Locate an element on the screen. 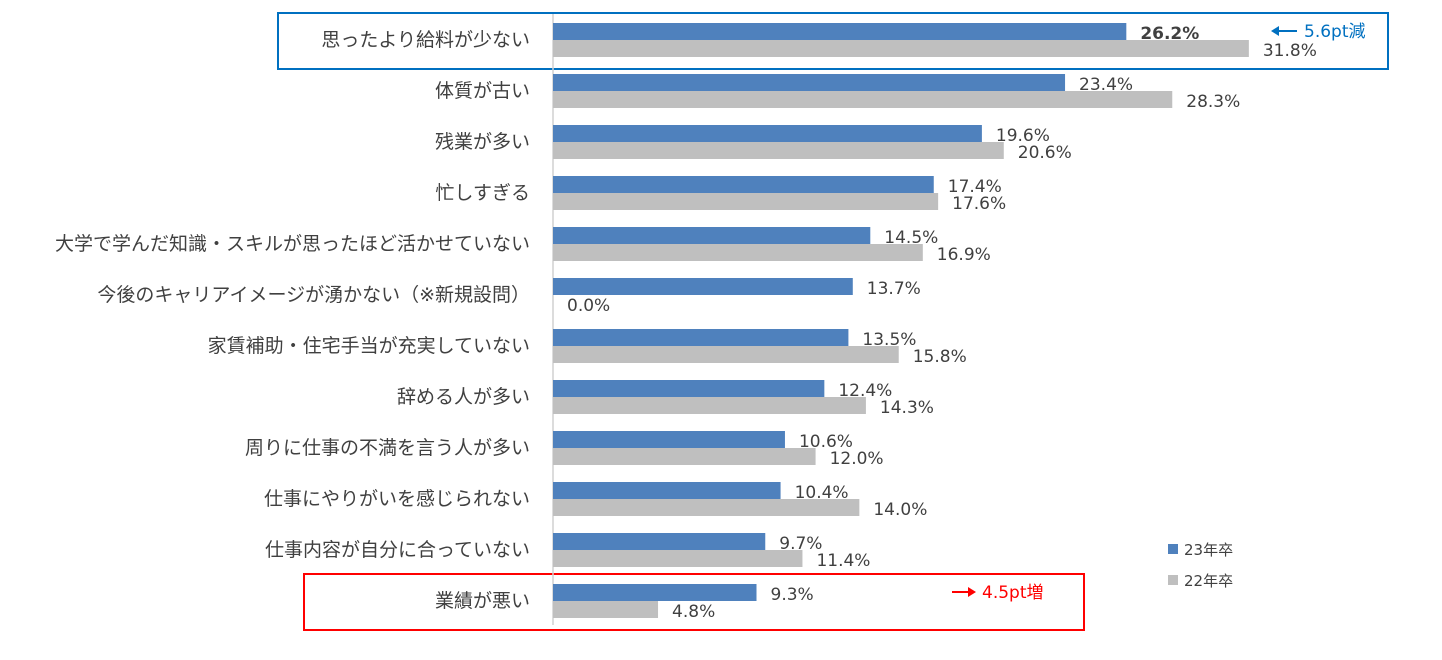 This screenshot has height=660, width=1442. legend-label-23: 23年卒 is located at coordinates (1208, 550).